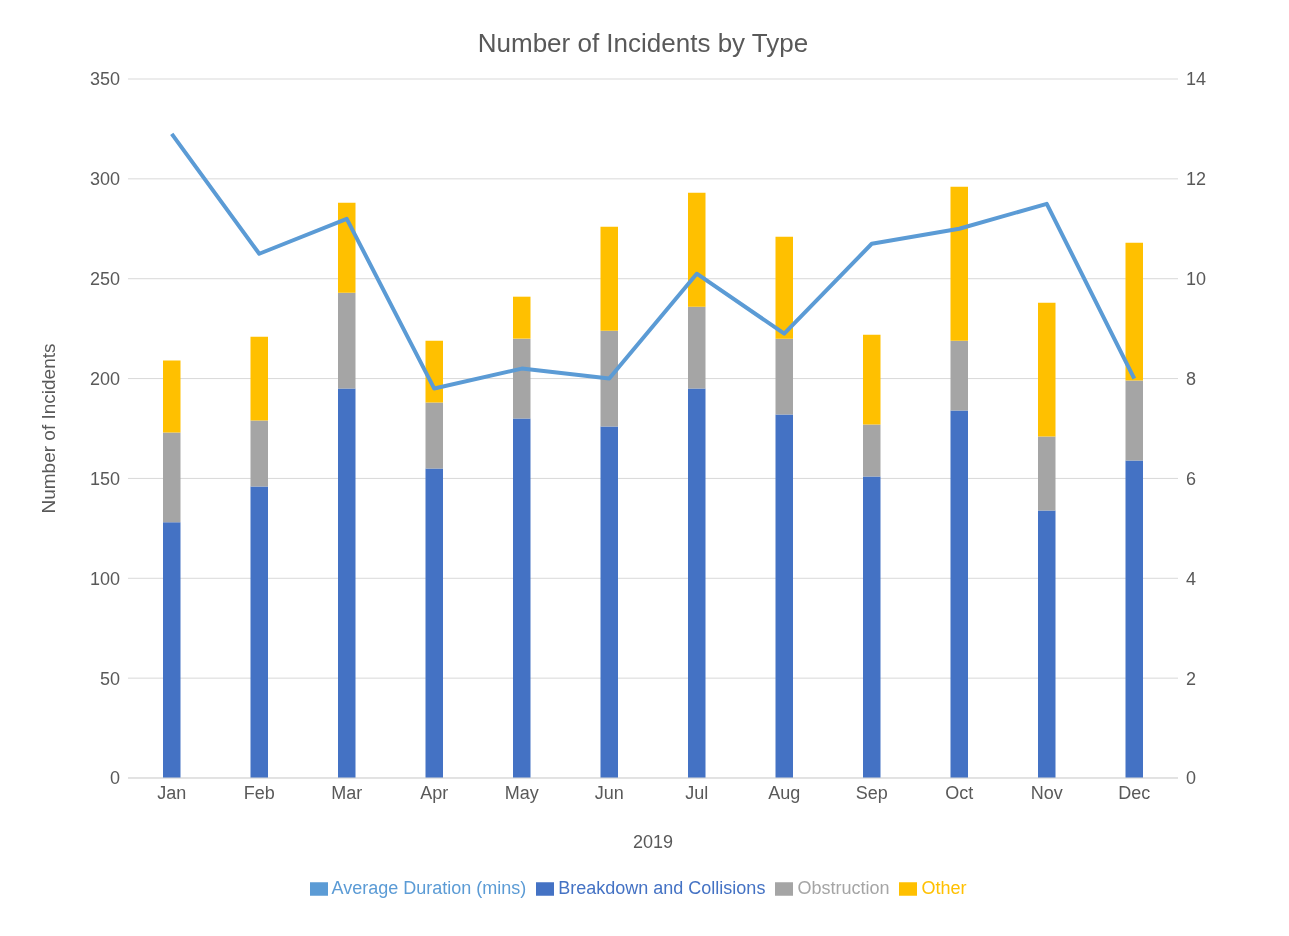  Describe the element at coordinates (643, 43) in the screenshot. I see `chart-title: Number of Incidents by Type` at that location.